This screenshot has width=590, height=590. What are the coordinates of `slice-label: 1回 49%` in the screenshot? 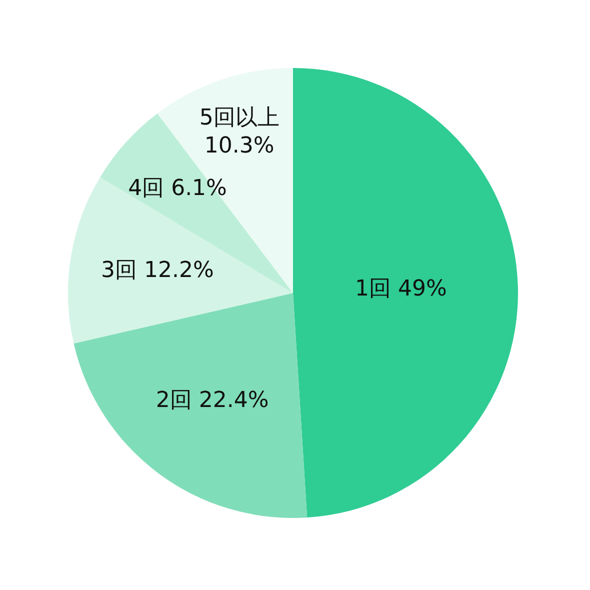 It's located at (401, 289).